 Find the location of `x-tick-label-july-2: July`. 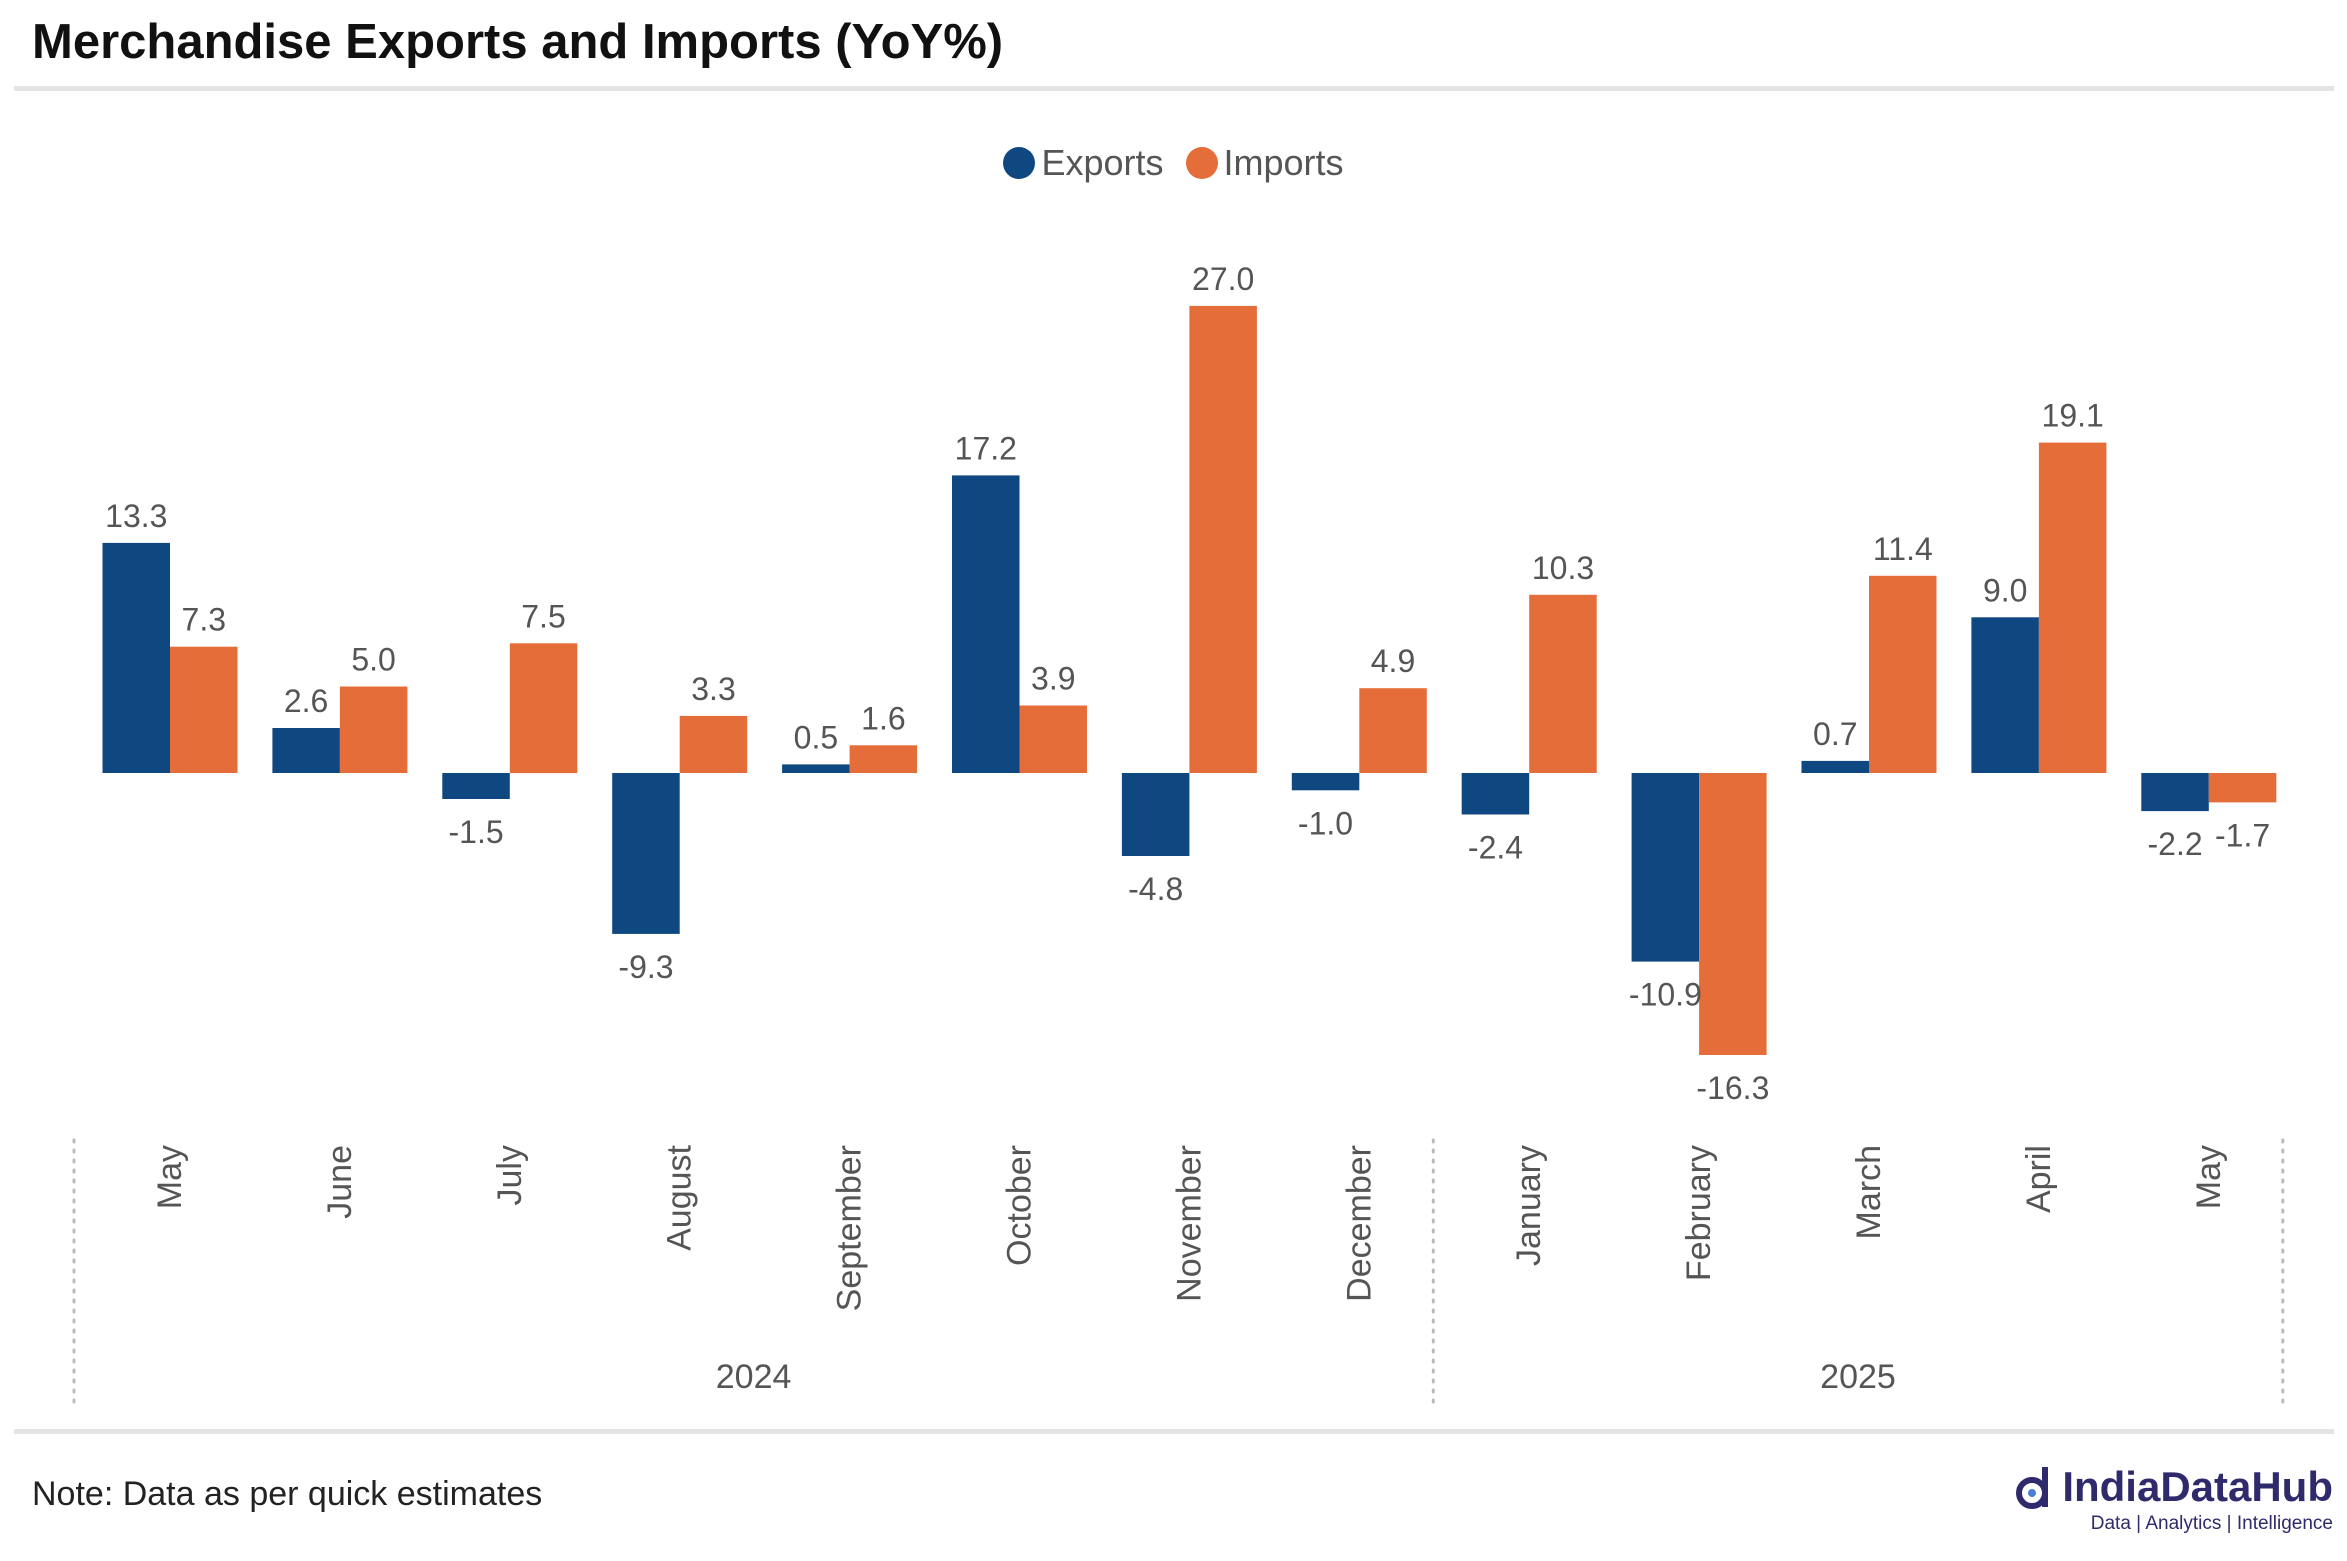

x-tick-label-july-2: July is located at coordinates (510, 1175).